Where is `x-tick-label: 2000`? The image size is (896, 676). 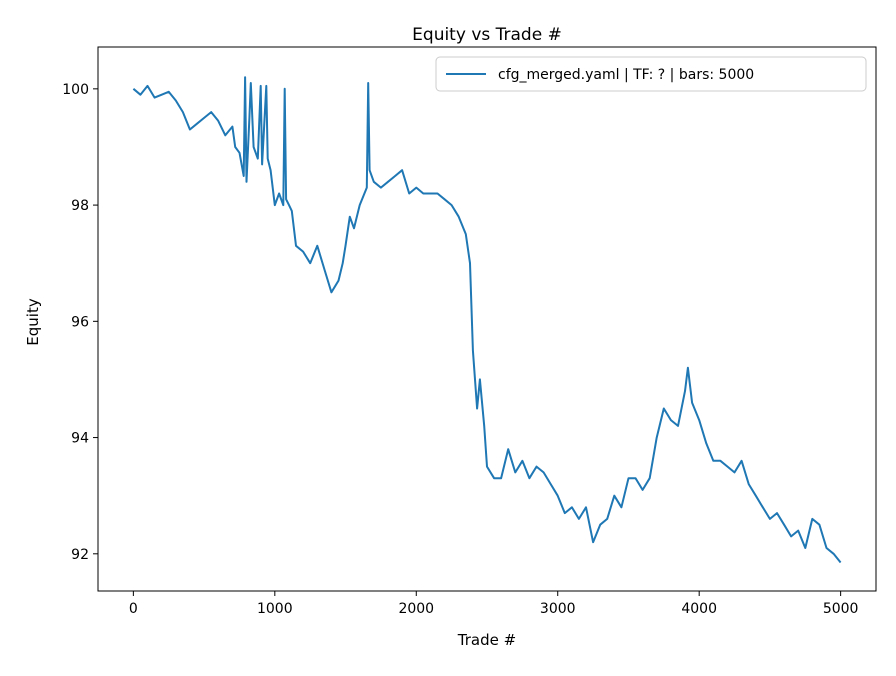 x-tick-label: 2000 is located at coordinates (416, 609).